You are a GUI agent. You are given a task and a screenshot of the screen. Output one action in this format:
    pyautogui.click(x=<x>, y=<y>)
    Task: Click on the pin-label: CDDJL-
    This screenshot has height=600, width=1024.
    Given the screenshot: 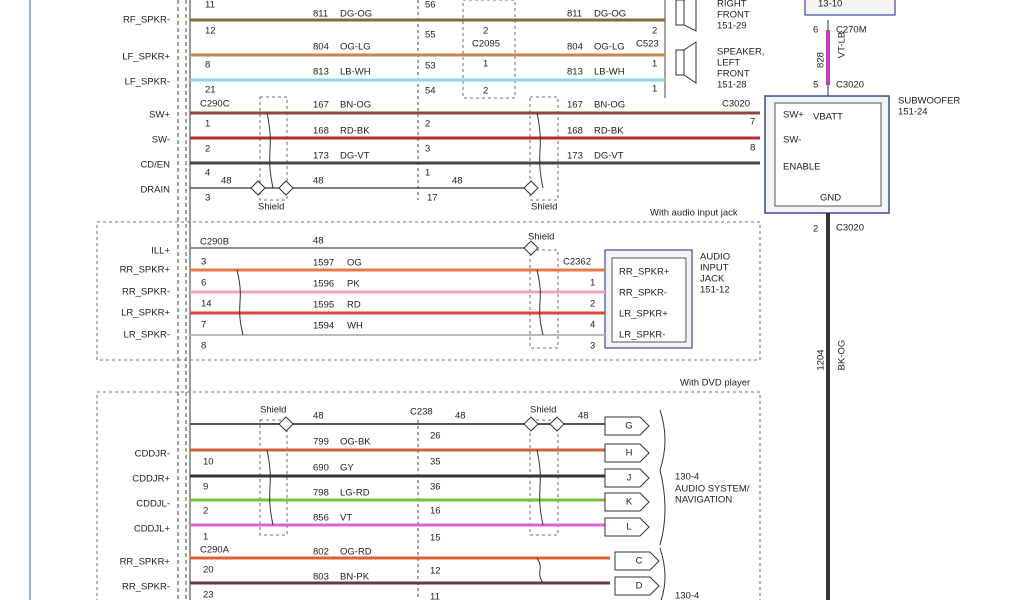 What is the action you would take?
    pyautogui.click(x=153, y=504)
    